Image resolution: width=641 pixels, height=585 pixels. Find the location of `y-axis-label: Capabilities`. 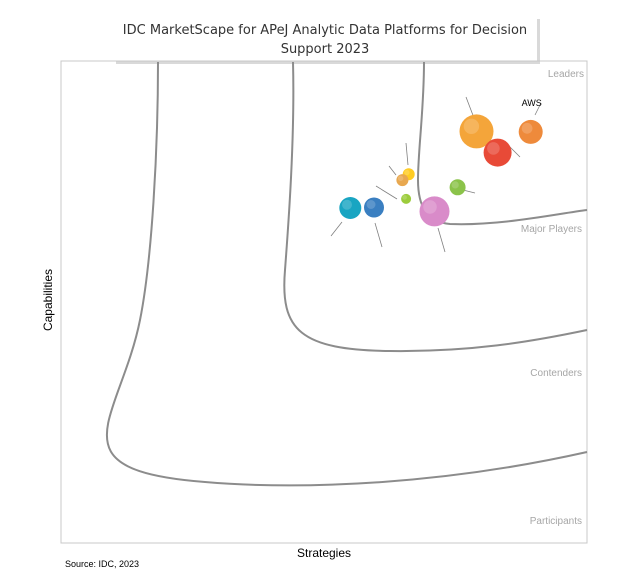

y-axis-label: Capabilities is located at coordinates (48, 300).